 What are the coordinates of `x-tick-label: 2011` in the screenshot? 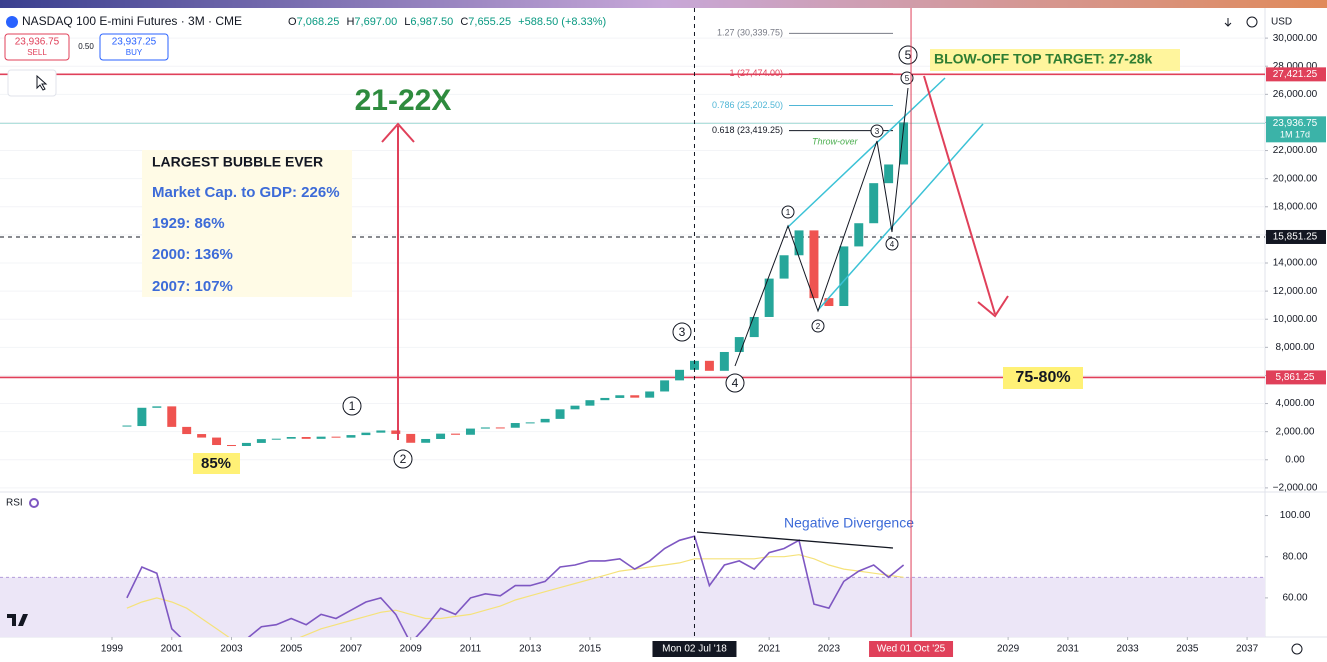 It's located at (471, 649).